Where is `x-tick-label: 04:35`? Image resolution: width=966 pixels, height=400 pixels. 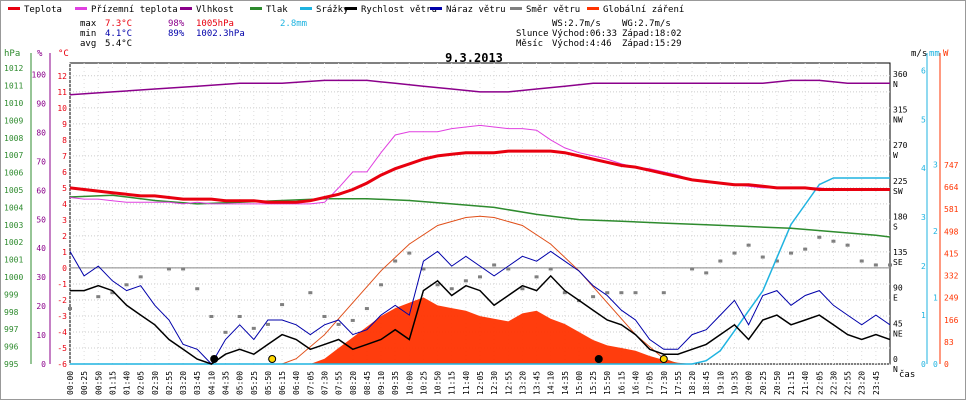 x-tick-label: 04:35 is located at coordinates (226, 383).